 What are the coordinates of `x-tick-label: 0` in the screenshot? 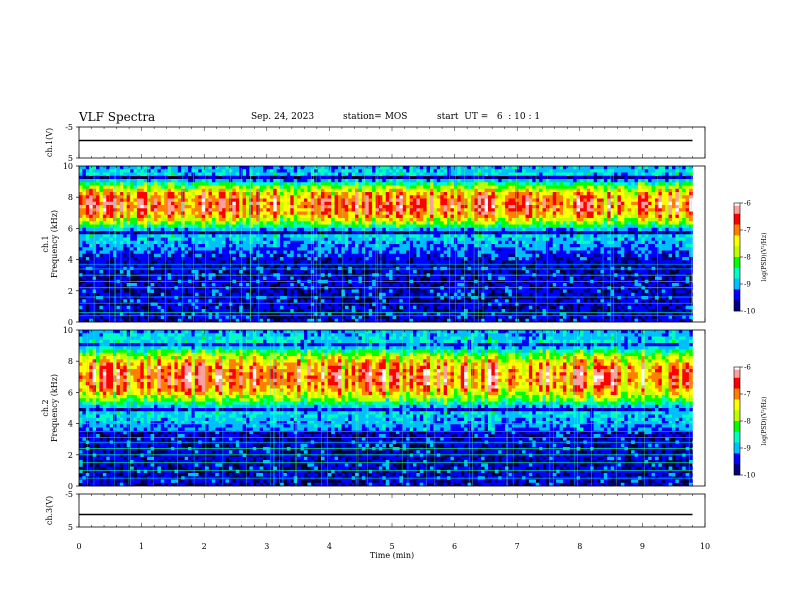 It's located at (78, 546).